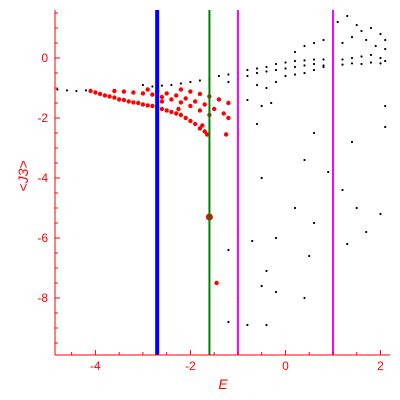 This screenshot has height=400, width=400. I want to click on y-tick-label: 0, so click(44, 58).